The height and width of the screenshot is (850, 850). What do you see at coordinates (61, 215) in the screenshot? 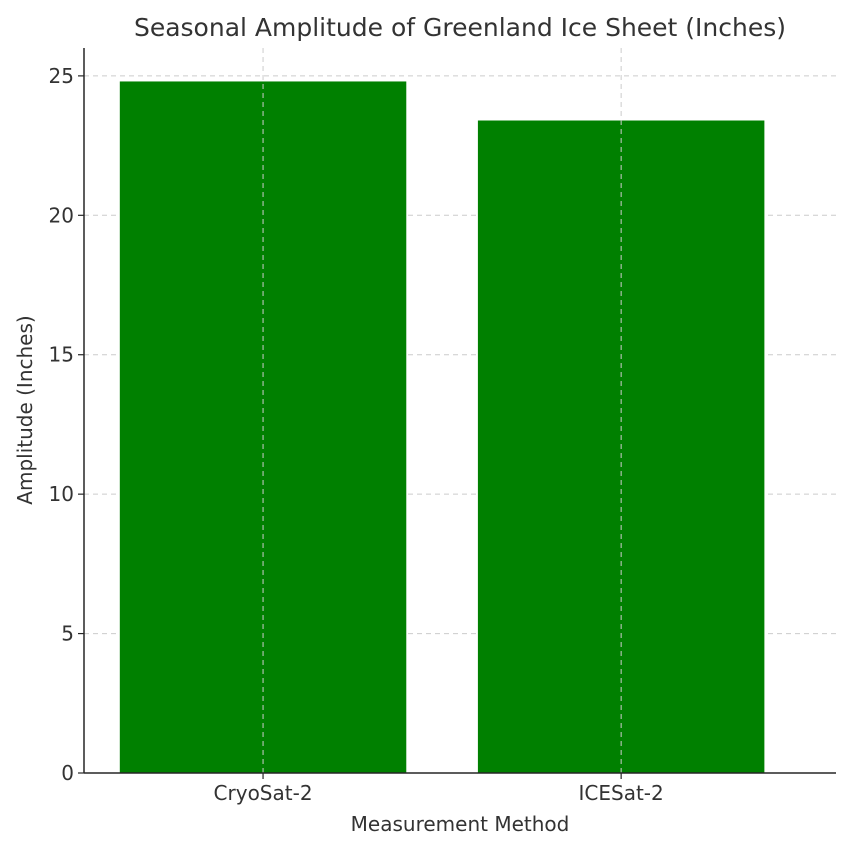
I see `y-tick-label: 20` at bounding box center [61, 215].